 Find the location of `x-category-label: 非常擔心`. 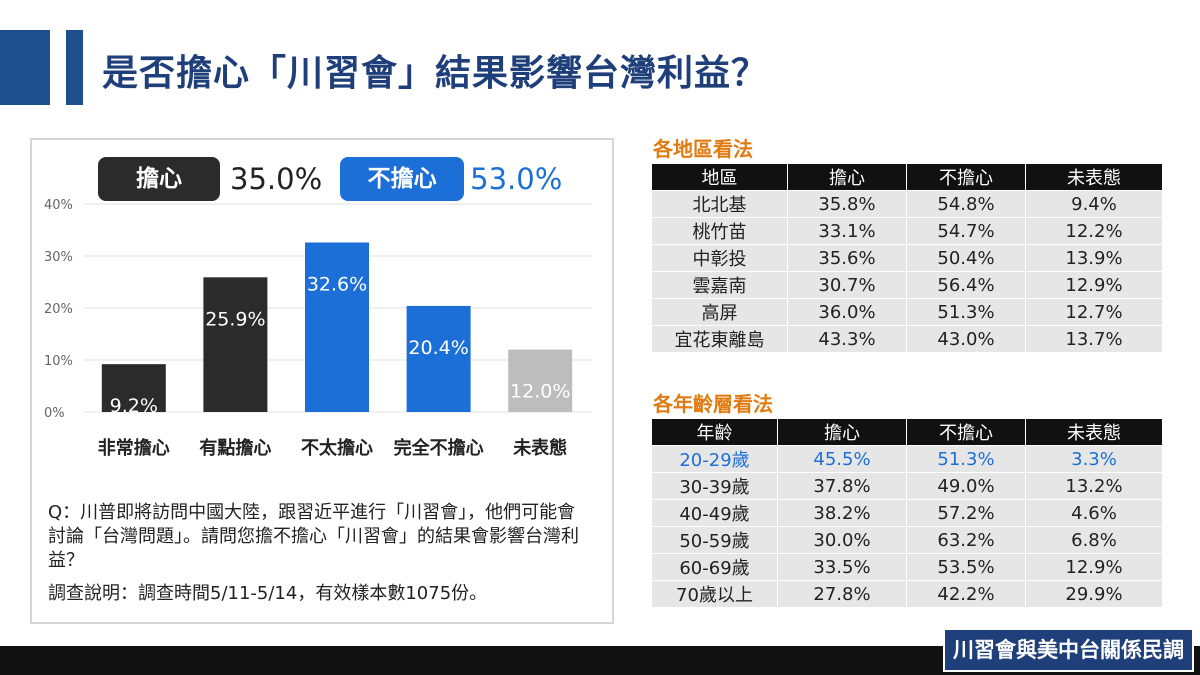

x-category-label: 非常擔心 is located at coordinates (134, 448).